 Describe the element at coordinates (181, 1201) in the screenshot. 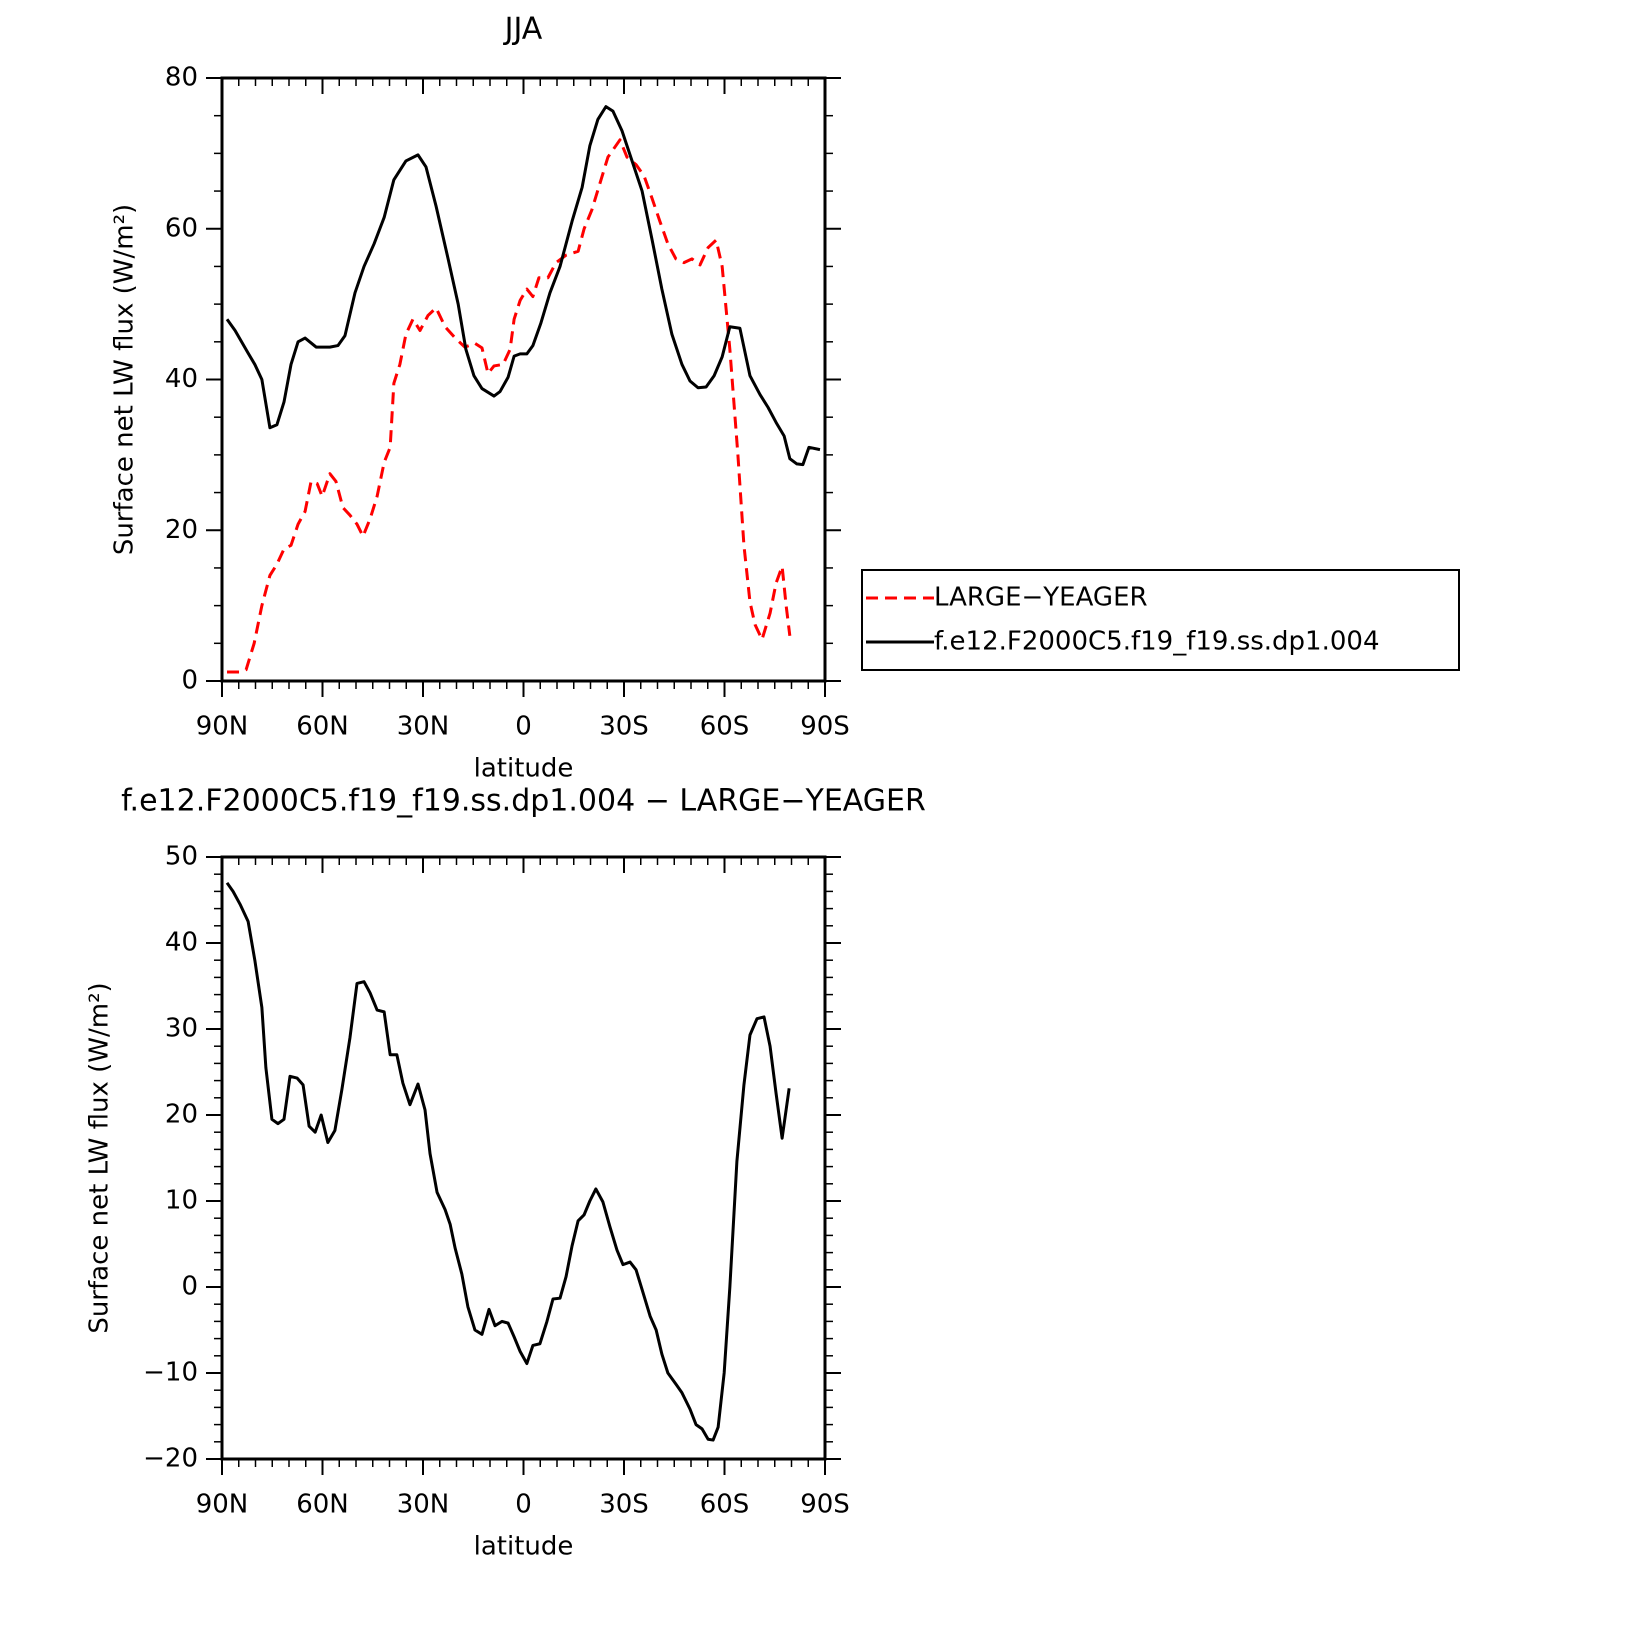

I see `y-tick-label: 10` at that location.